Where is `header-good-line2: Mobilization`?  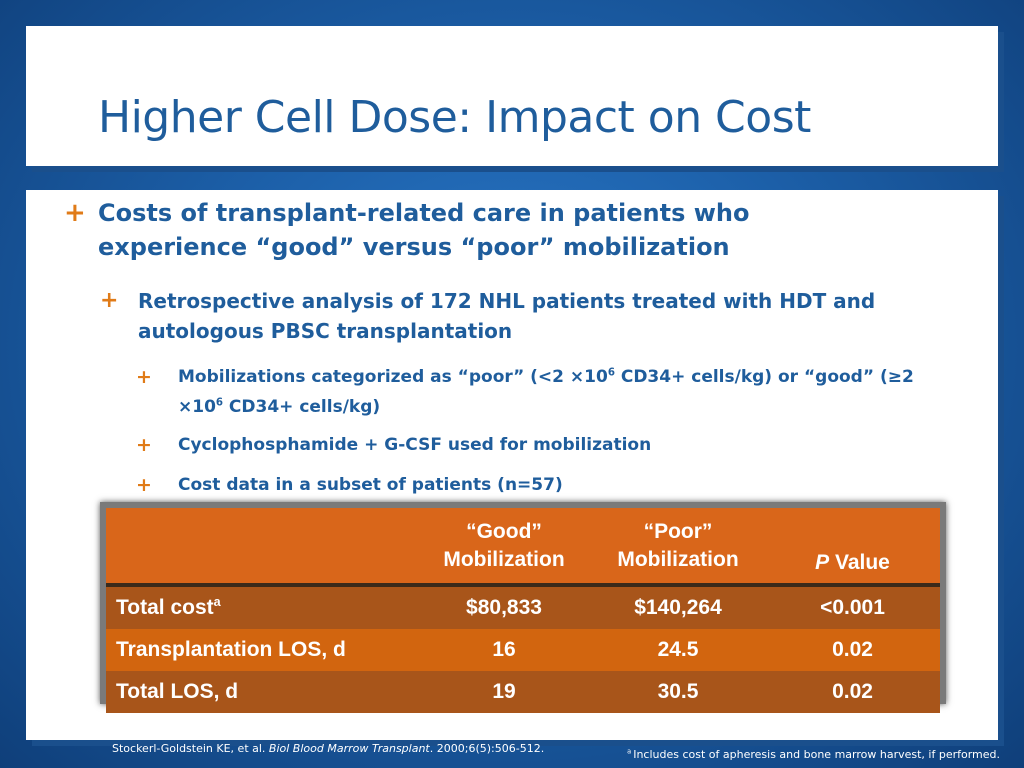 header-good-line2: Mobilization is located at coordinates (504, 559).